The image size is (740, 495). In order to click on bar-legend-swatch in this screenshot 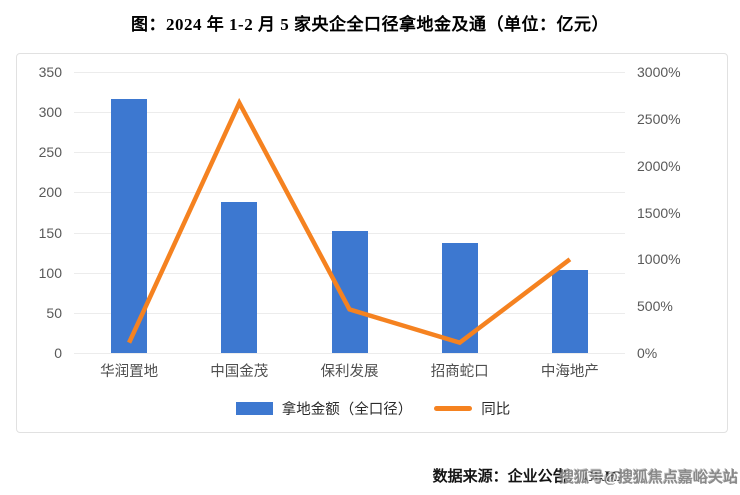, I will do `click(254, 408)`.